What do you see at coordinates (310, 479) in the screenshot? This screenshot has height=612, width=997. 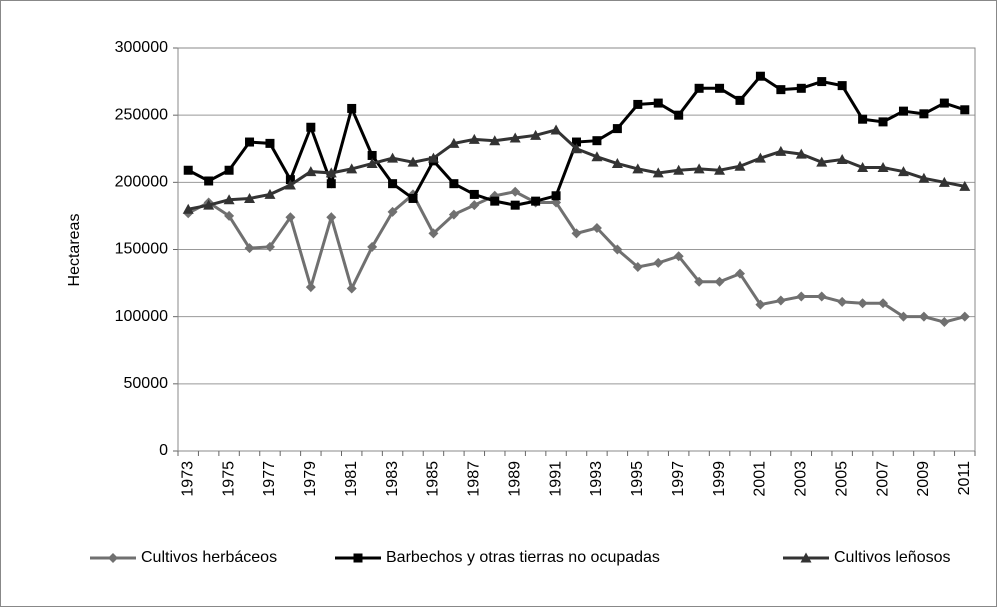 I see `x-tick-label: 1979` at bounding box center [310, 479].